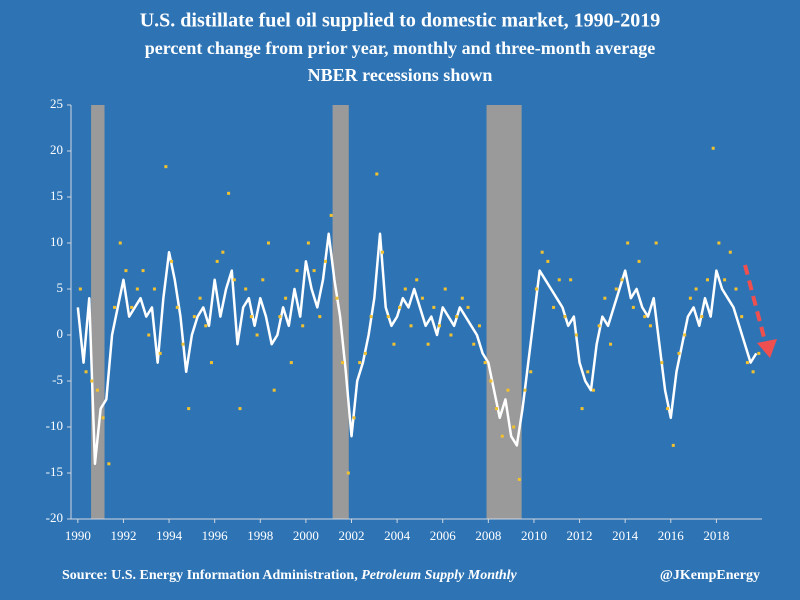 The width and height of the screenshot is (800, 600). I want to click on x-tick-label: 1994, so click(169, 535).